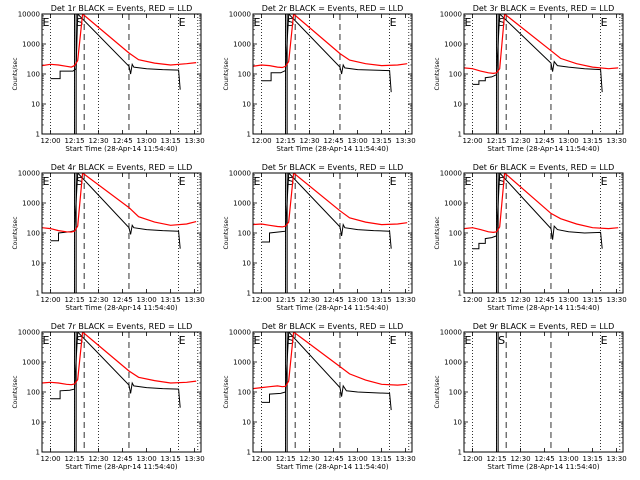 This screenshot has height=480, width=640. I want to click on panel-title: Det 3r BLACK = Events, RED = LLD, so click(544, 8).